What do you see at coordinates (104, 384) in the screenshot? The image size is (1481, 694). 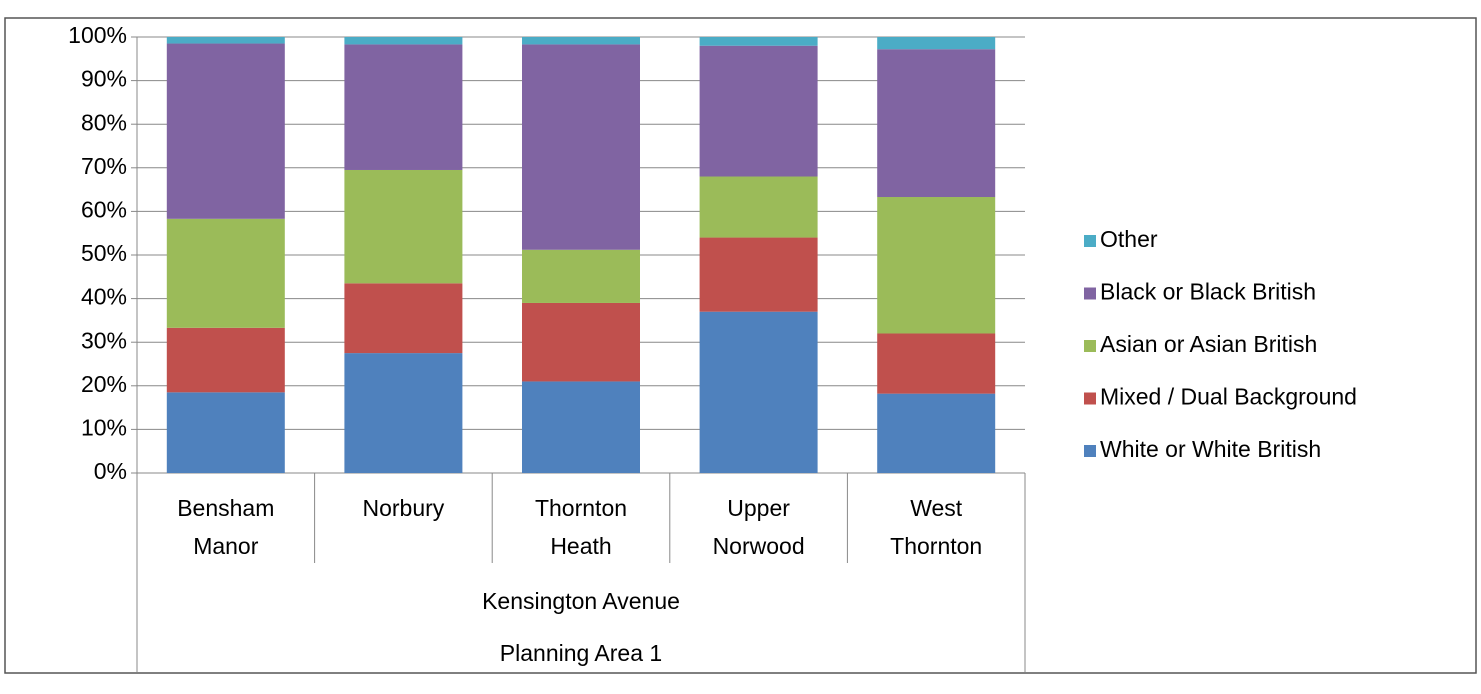 I see `y-tick-label: 20%` at bounding box center [104, 384].